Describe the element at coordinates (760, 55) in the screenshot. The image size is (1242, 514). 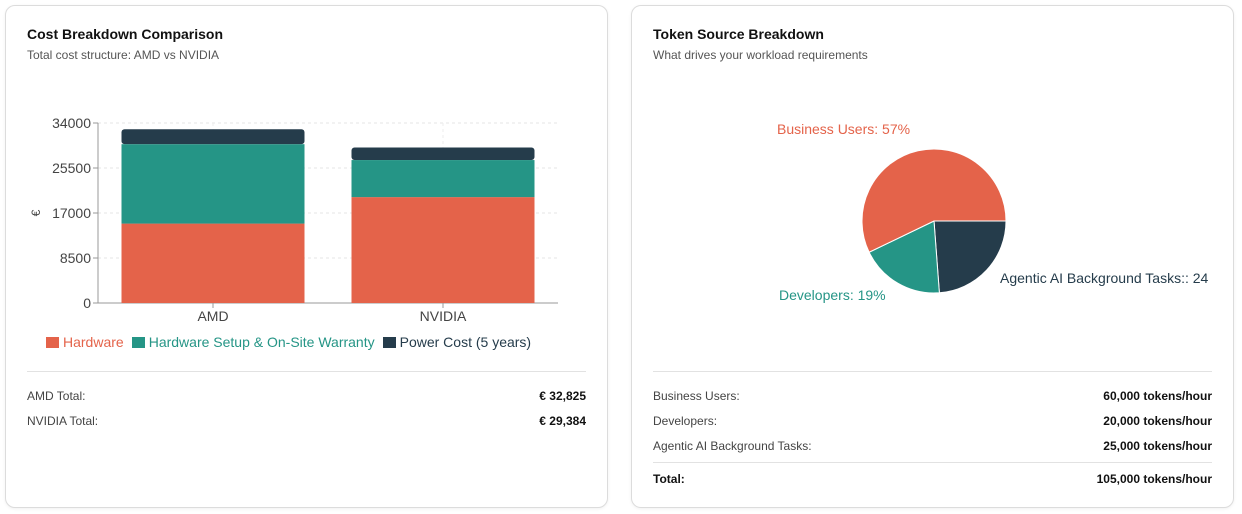
I see `card-subtitle: What drives your workload requirements` at that location.